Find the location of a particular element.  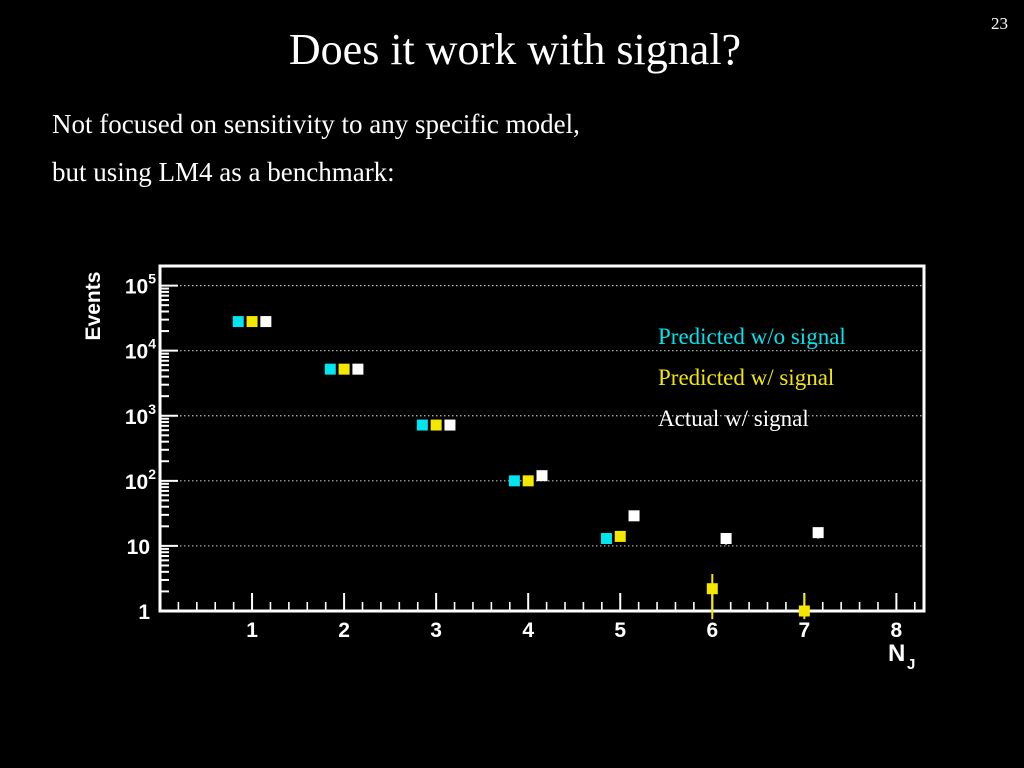

body-text-line-2: but using LM4 as a benchmark: is located at coordinates (223, 172).